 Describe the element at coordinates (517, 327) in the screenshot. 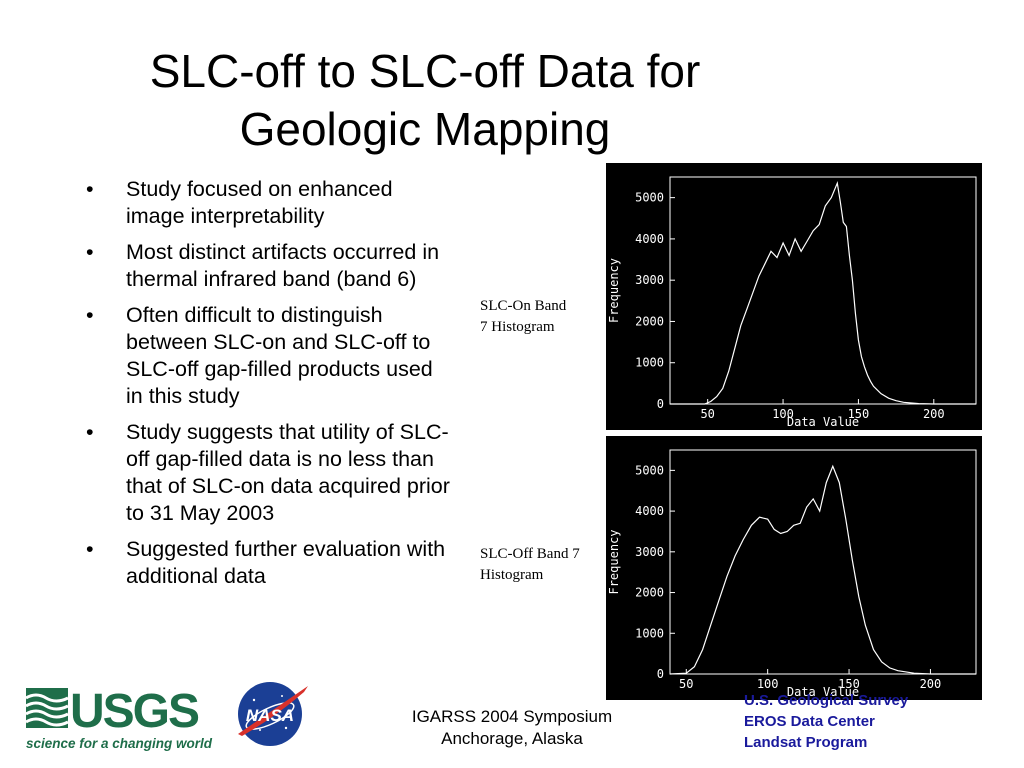

I see `caption-slc-on-line2: 7 Histogram` at that location.